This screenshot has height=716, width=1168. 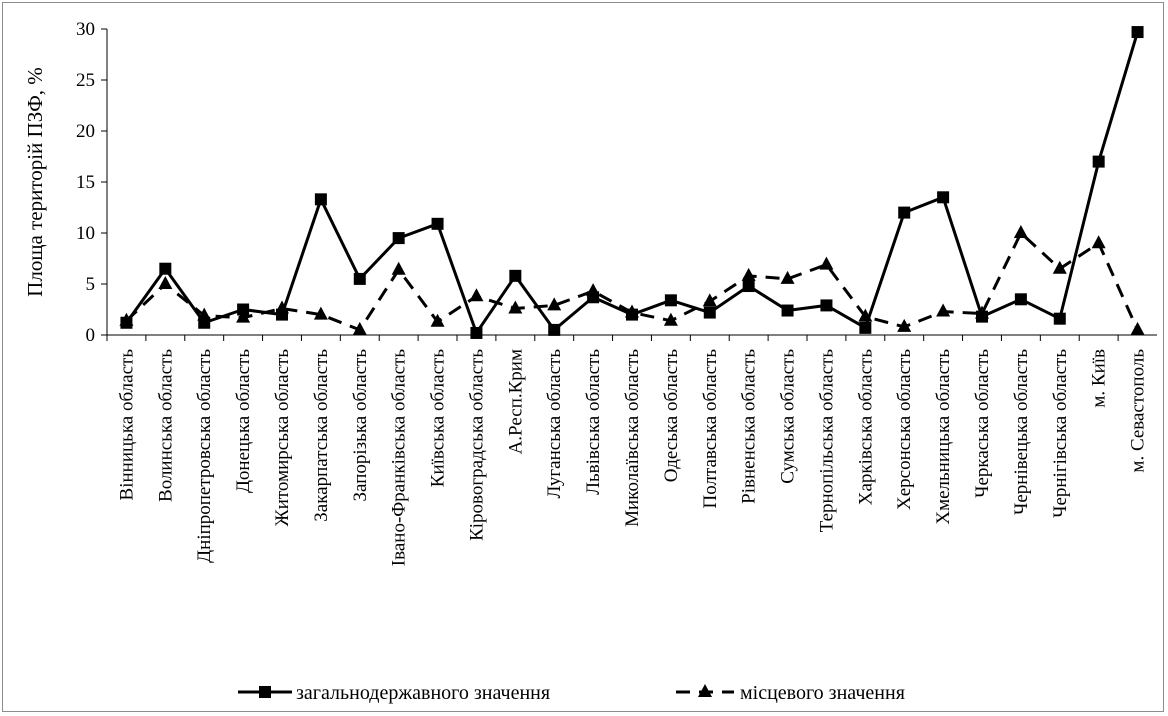 What do you see at coordinates (865, 427) in the screenshot?
I see `x-category-label: Харківська область` at bounding box center [865, 427].